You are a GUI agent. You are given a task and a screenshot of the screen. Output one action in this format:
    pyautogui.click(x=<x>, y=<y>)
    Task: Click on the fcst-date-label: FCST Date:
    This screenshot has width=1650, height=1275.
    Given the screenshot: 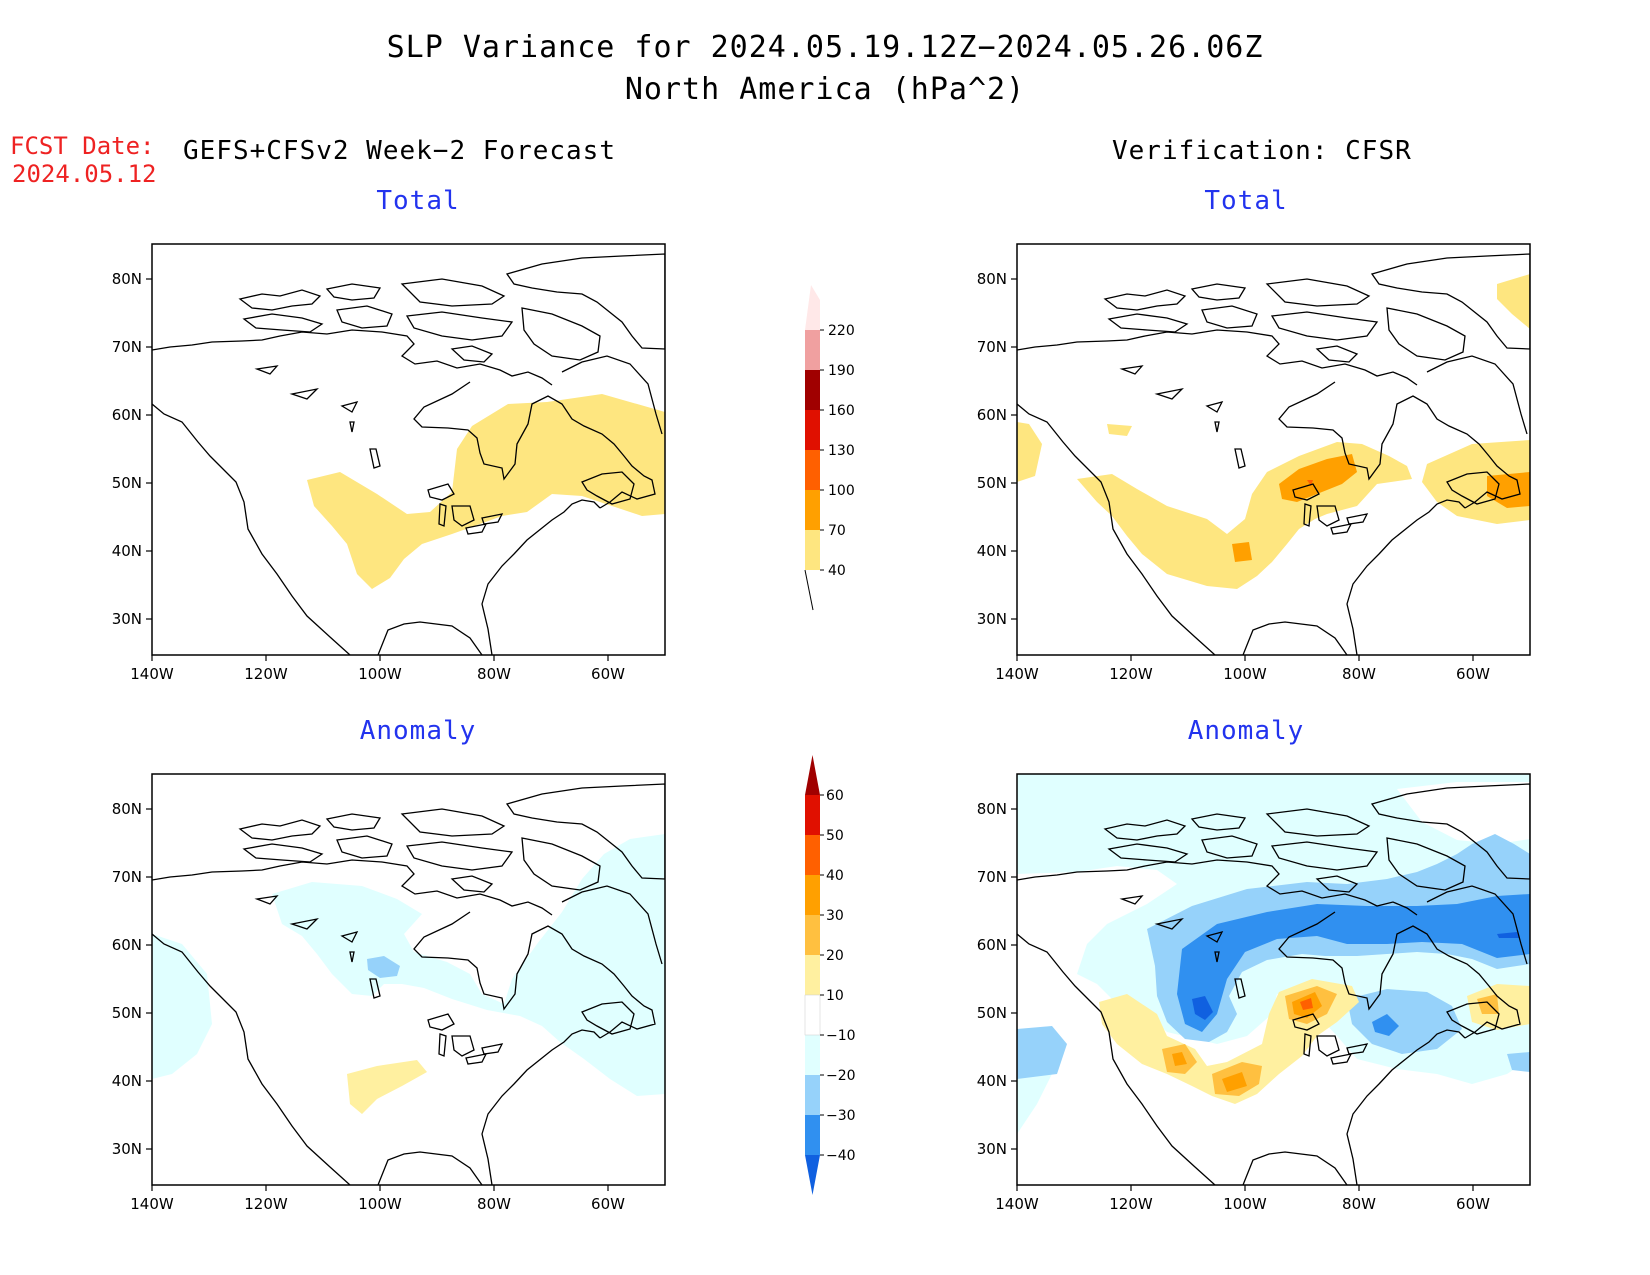 What is the action you would take?
    pyautogui.click(x=82, y=146)
    